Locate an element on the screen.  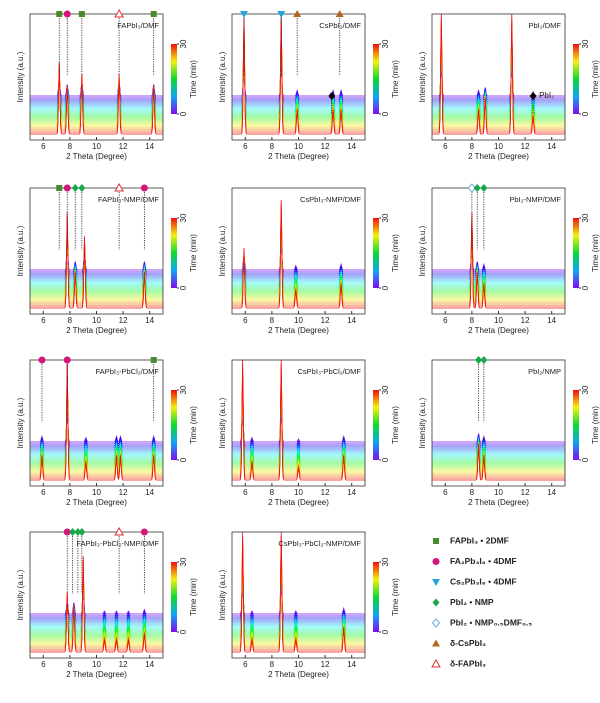
x-tick-label: 6 is located at coordinates (445, 320).